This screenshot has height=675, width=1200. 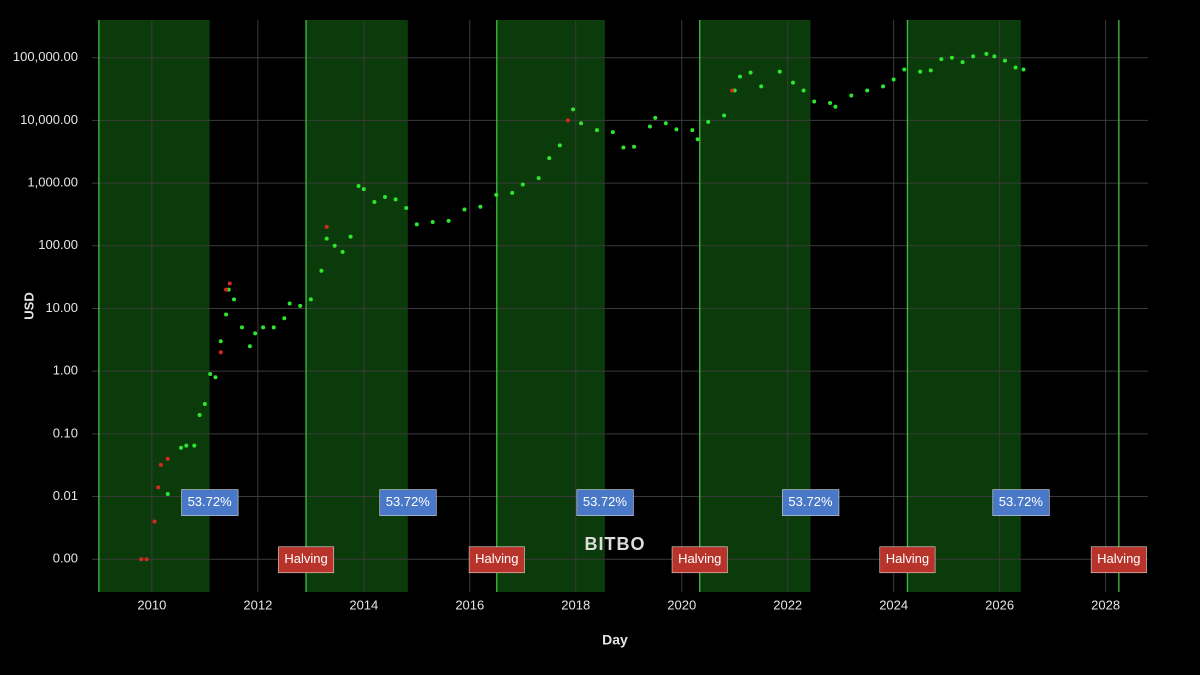 What do you see at coordinates (65, 370) in the screenshot?
I see `y-tick-label: 1.00` at bounding box center [65, 370].